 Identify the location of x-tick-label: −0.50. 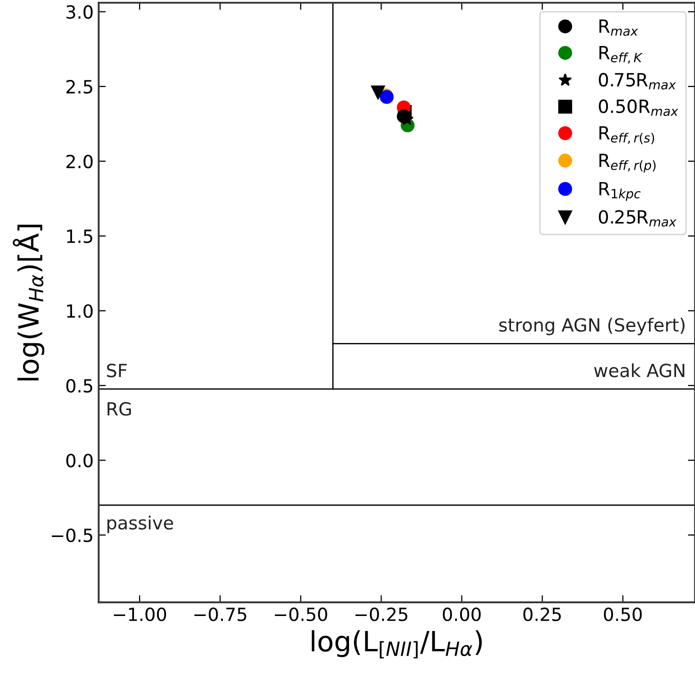
(301, 614).